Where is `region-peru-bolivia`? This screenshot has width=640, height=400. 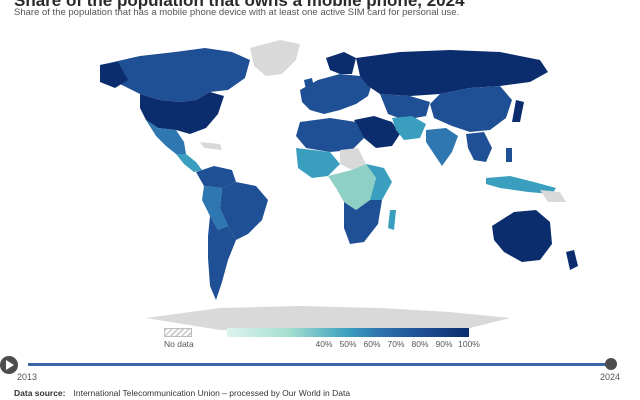 region-peru-bolivia is located at coordinates (215, 208).